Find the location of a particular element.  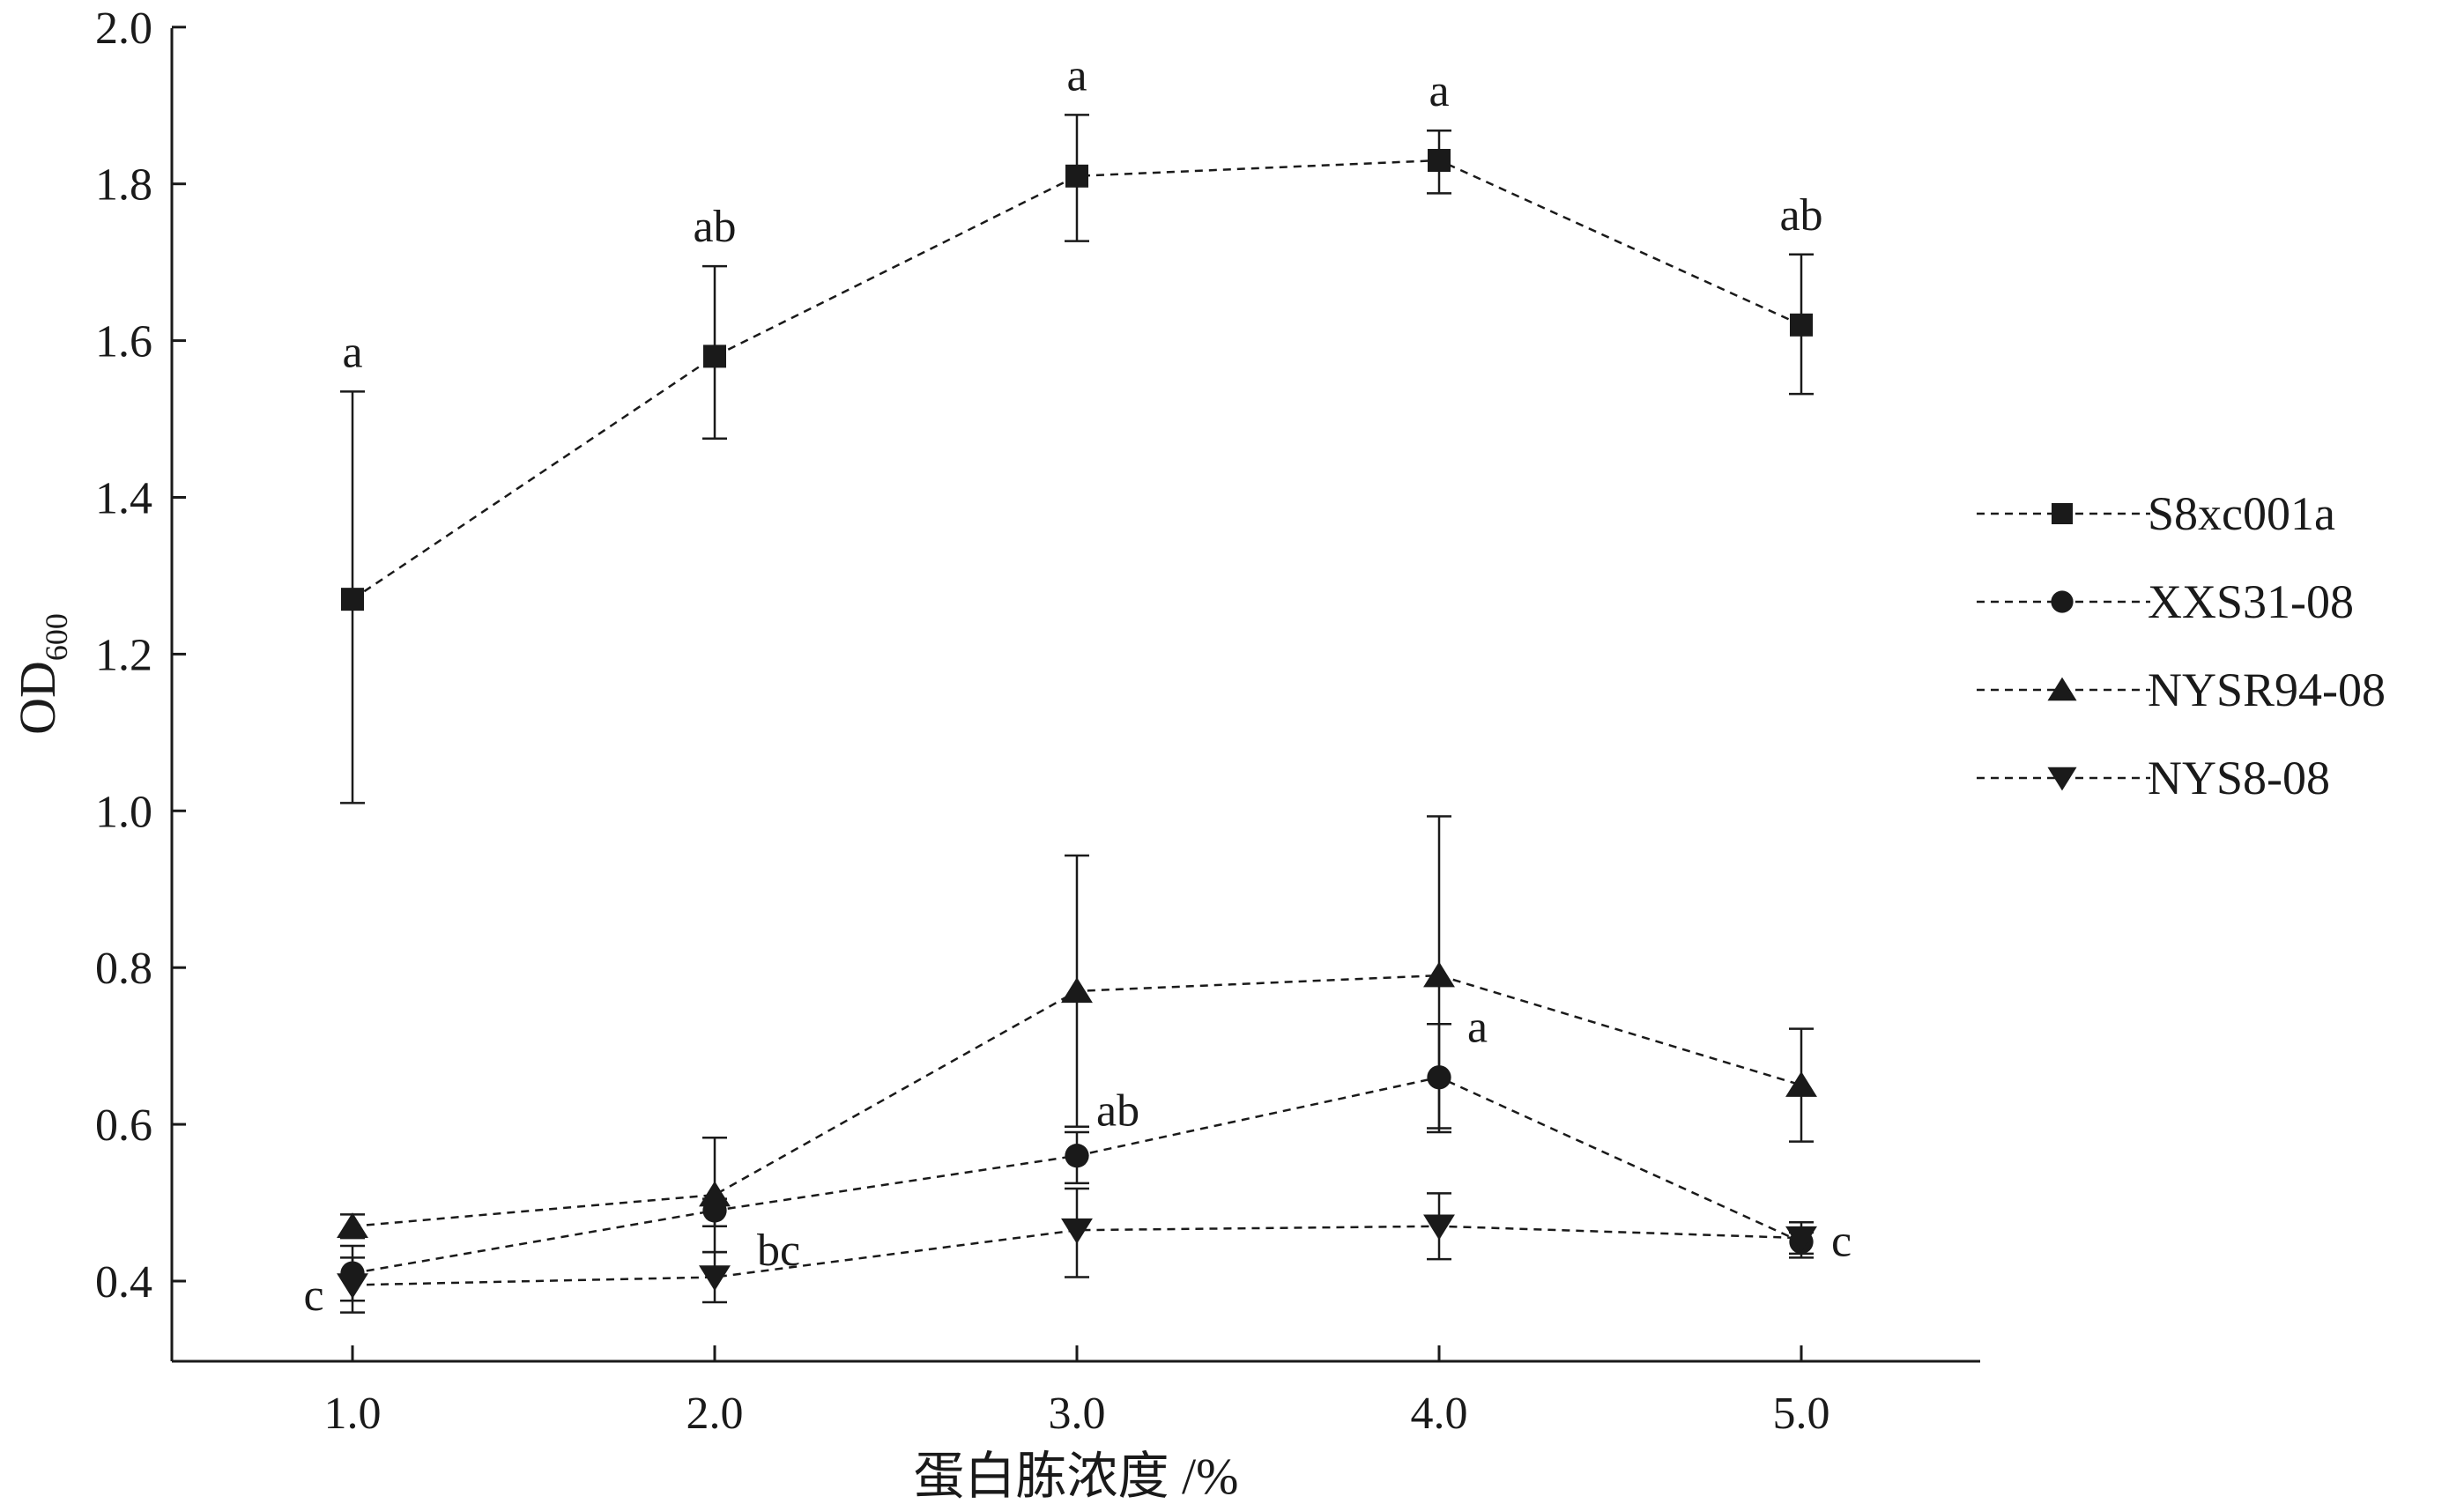

y-tick-label: 0.8 is located at coordinates (124, 969).